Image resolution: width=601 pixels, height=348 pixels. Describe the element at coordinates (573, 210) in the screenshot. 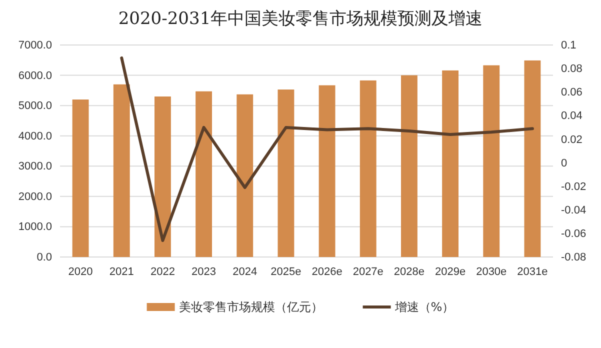

I see `y2-tick-label: -0.04` at that location.